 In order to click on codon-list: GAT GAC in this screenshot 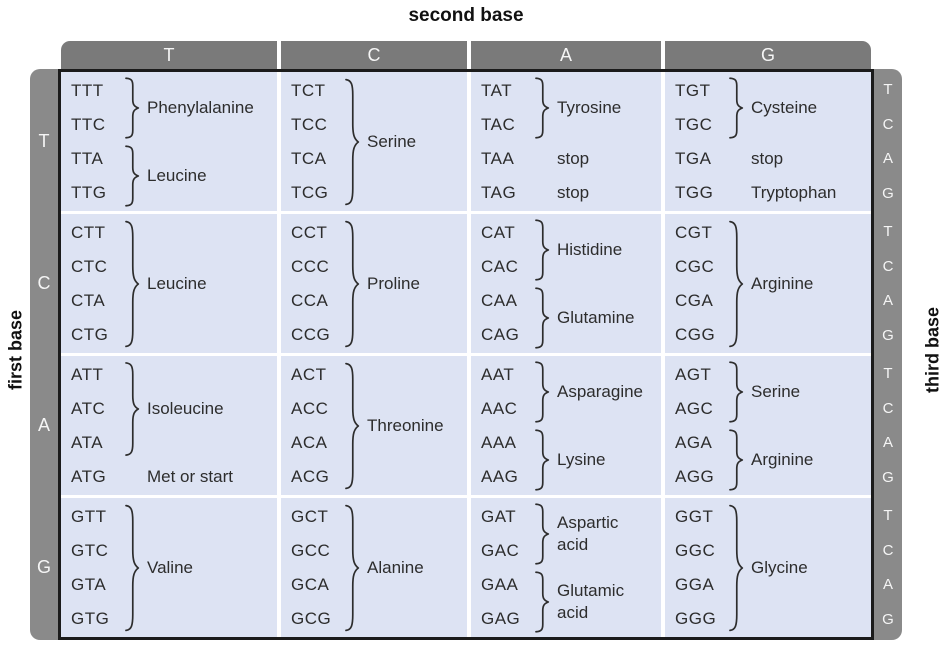, I will do `click(506, 534)`.